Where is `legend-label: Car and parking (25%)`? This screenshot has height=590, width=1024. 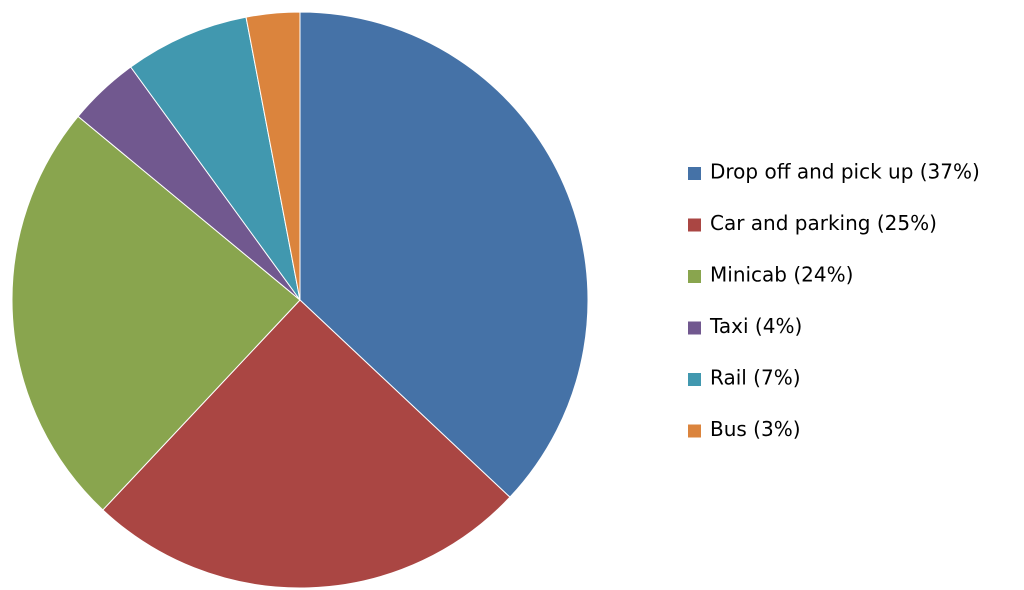
legend-label: Car and parking (25%) is located at coordinates (823, 223).